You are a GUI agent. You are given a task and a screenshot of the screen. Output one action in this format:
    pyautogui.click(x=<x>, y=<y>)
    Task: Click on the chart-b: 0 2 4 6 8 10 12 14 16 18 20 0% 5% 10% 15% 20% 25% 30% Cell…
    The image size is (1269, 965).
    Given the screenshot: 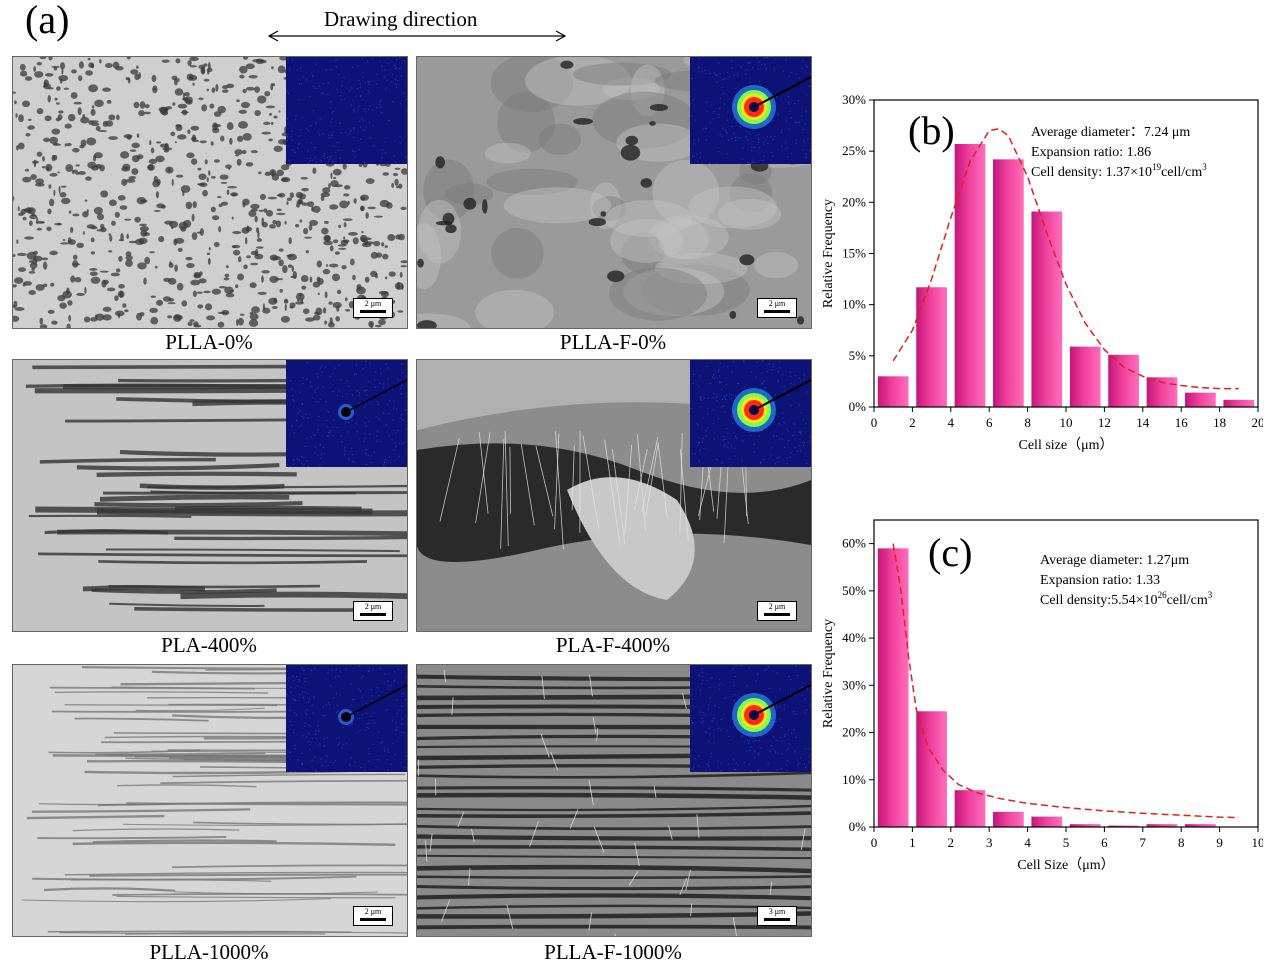 What is the action you would take?
    pyautogui.click(x=1040, y=278)
    